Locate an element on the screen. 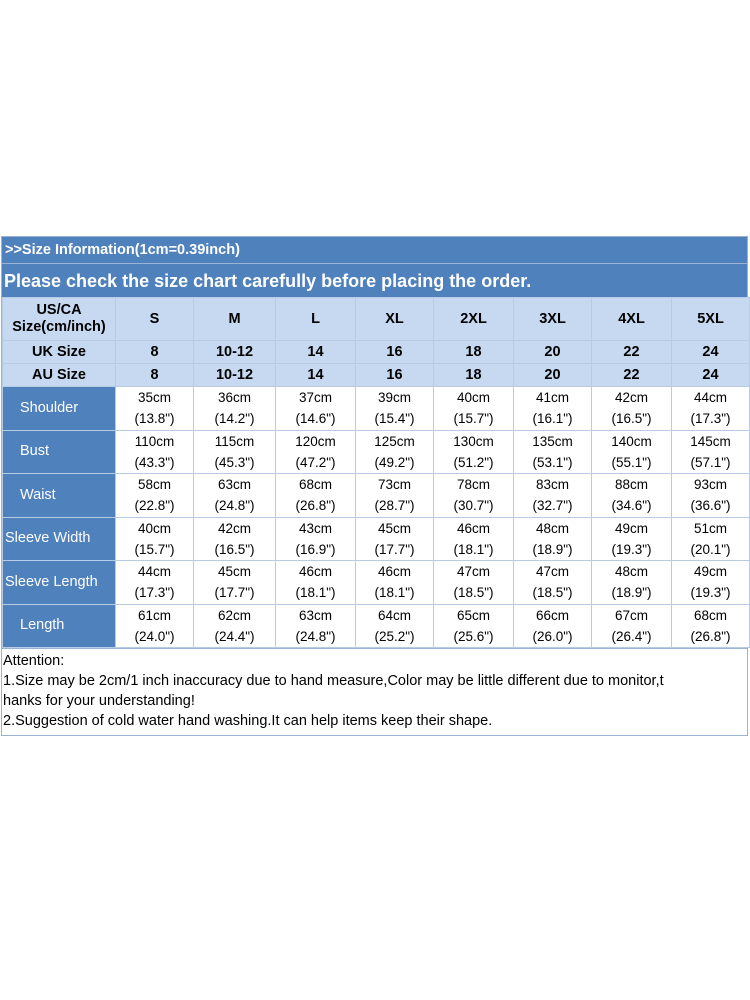 The image size is (750, 1000). au-size-value: 10-12 is located at coordinates (234, 375).